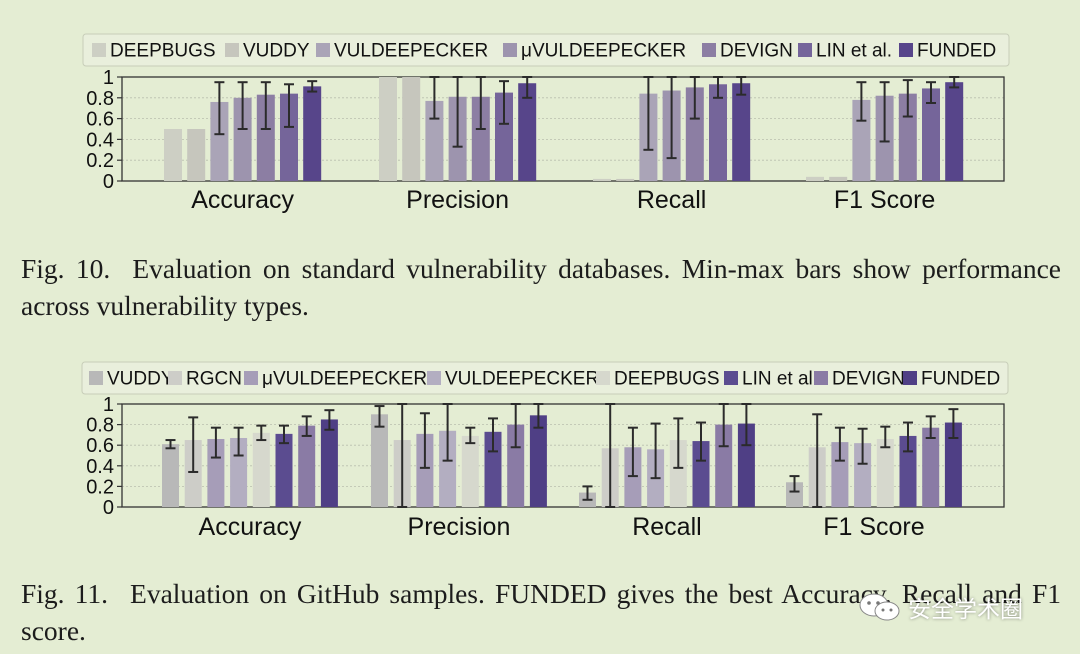 The height and width of the screenshot is (654, 1080). Describe the element at coordinates (701, 474) in the screenshot. I see `fig11-bar-lin-et-al-recall` at that location.